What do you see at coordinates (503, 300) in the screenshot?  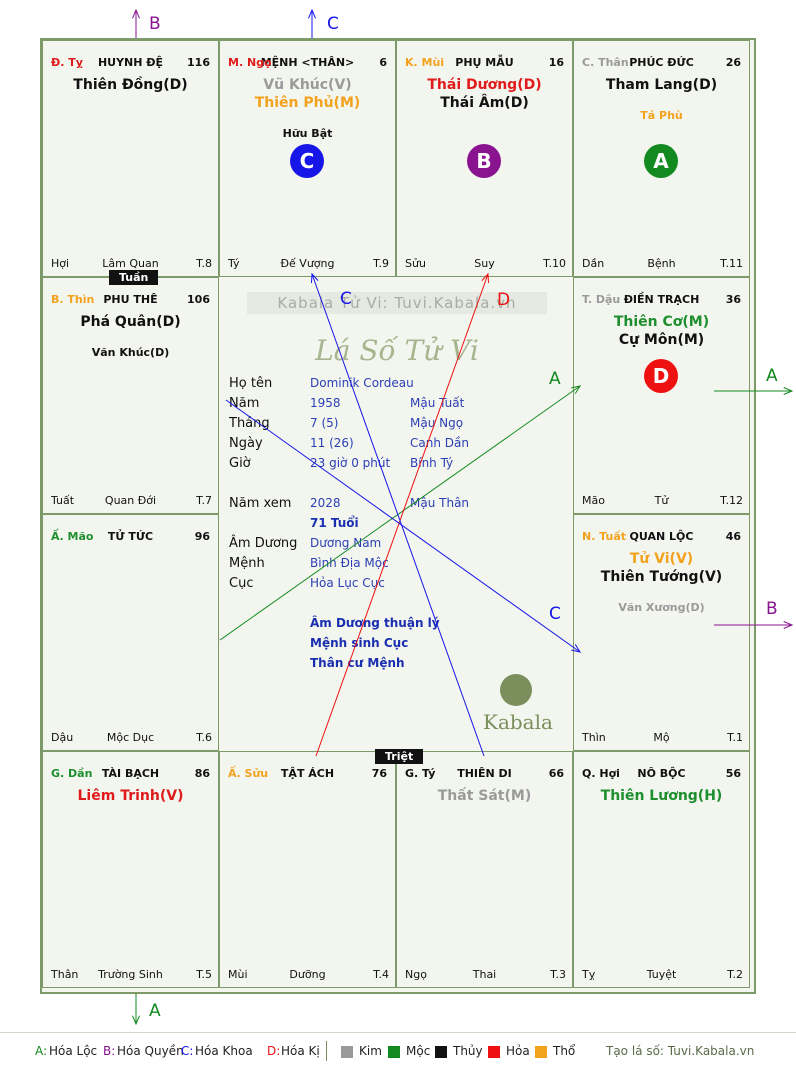 I see `label-d-center: D` at bounding box center [503, 300].